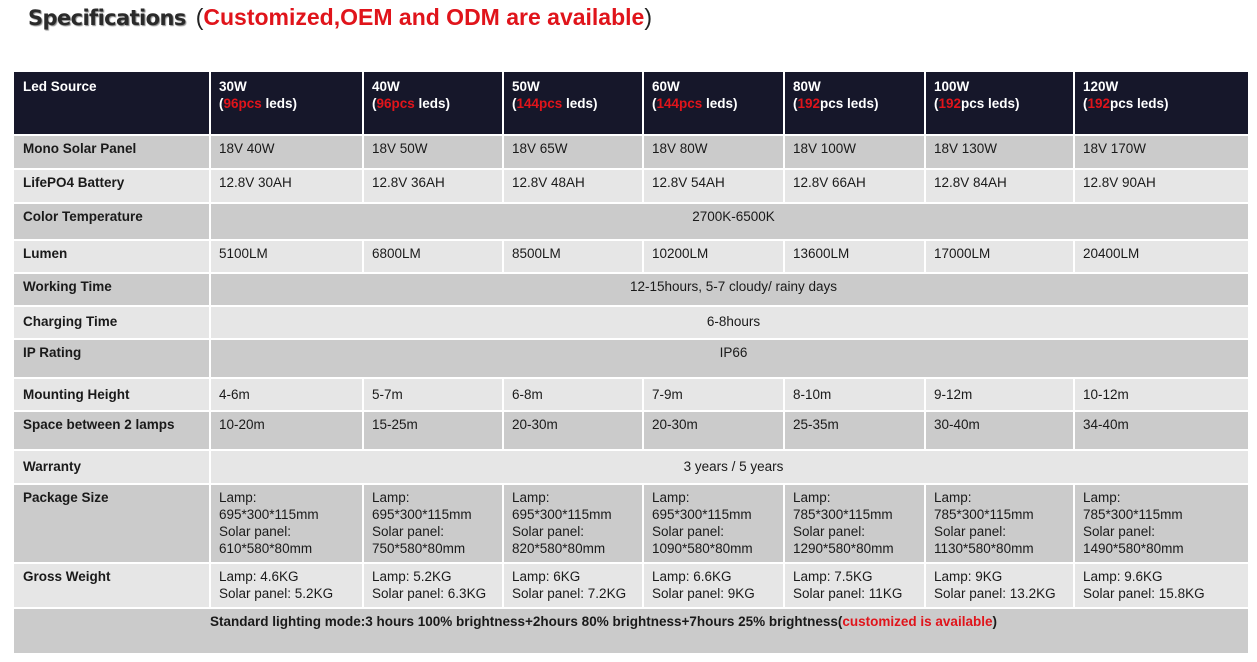 Image resolution: width=1257 pixels, height=662 pixels. I want to click on table-cell: 15-25m, so click(433, 430).